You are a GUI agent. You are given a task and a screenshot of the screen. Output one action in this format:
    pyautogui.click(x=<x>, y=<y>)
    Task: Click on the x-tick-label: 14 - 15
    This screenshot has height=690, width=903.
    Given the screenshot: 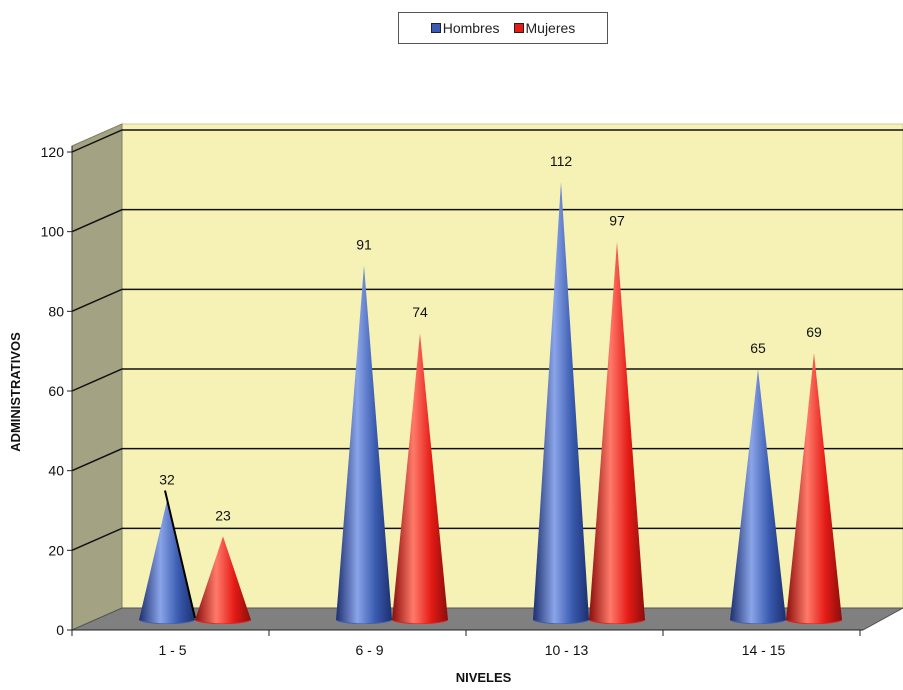 What is the action you would take?
    pyautogui.click(x=764, y=650)
    